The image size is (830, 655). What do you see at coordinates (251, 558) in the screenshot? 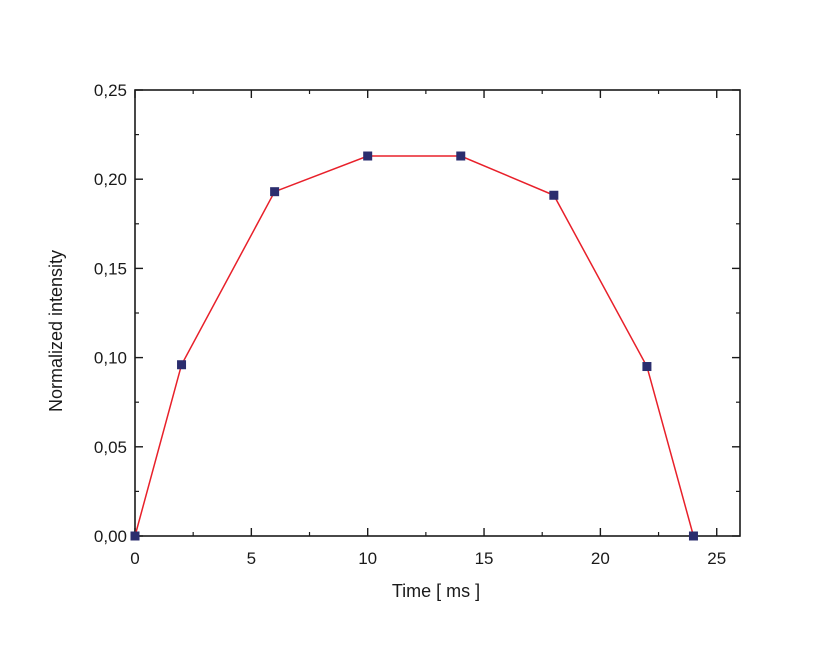
I see `x-tick-label: 5` at bounding box center [251, 558].